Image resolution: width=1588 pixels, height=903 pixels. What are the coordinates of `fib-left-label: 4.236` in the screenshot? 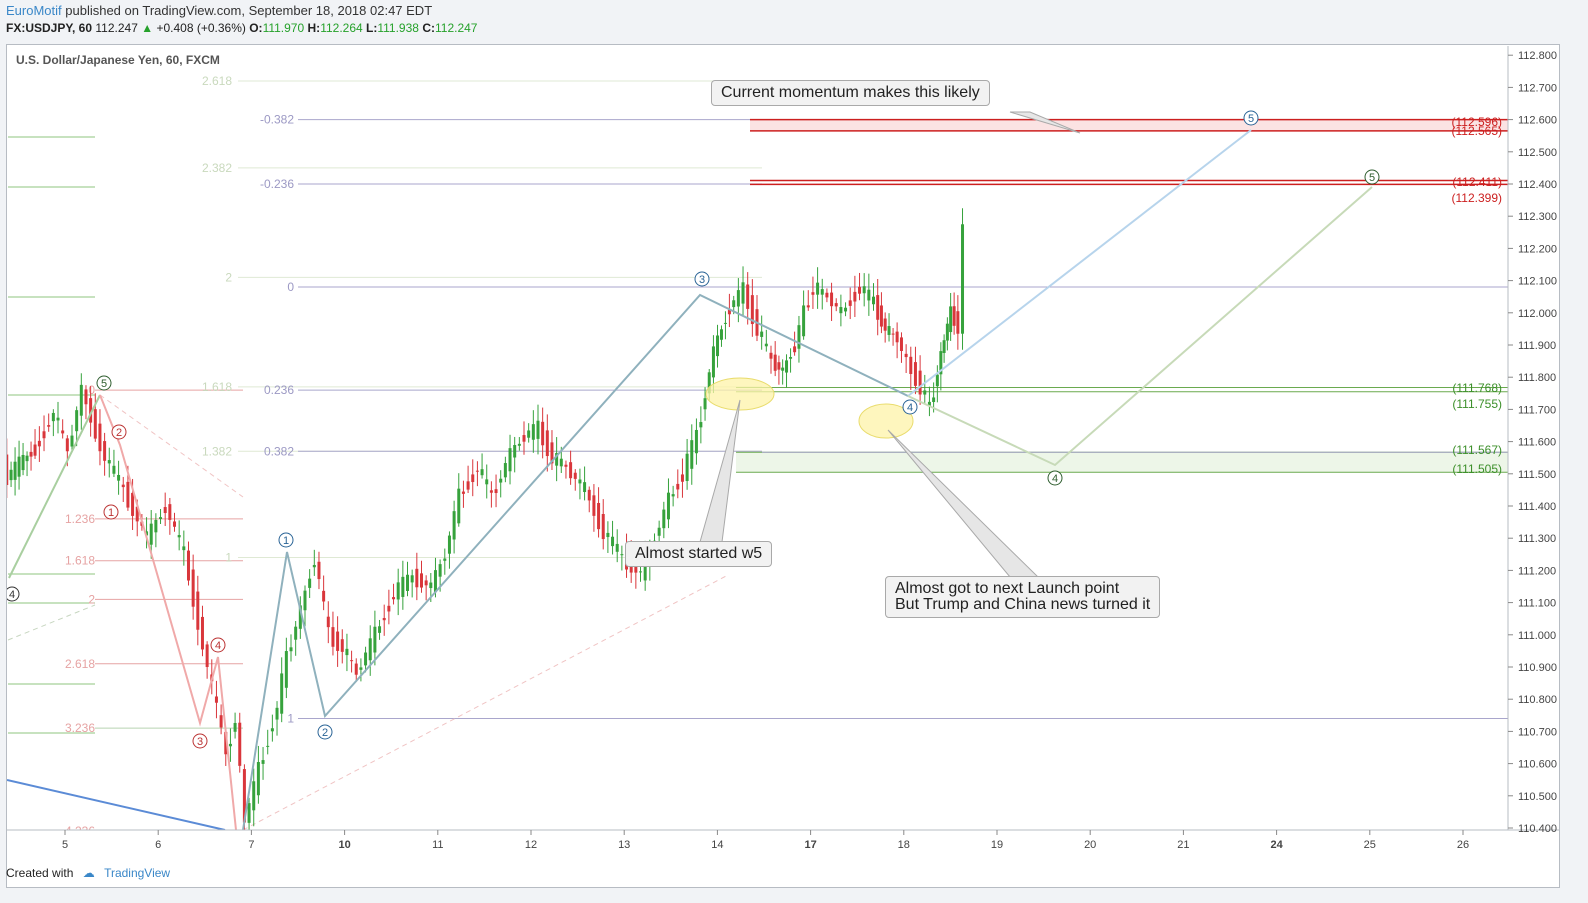 It's located at (80, 831).